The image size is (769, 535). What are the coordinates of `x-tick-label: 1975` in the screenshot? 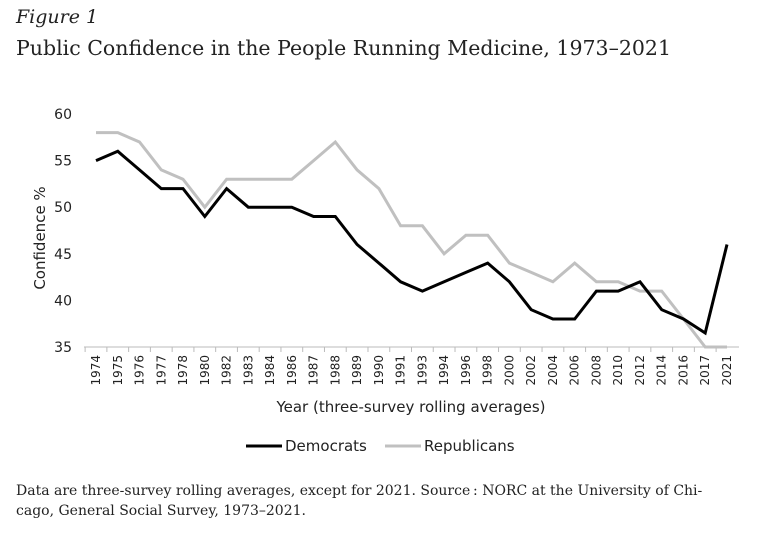 It's located at (118, 370).